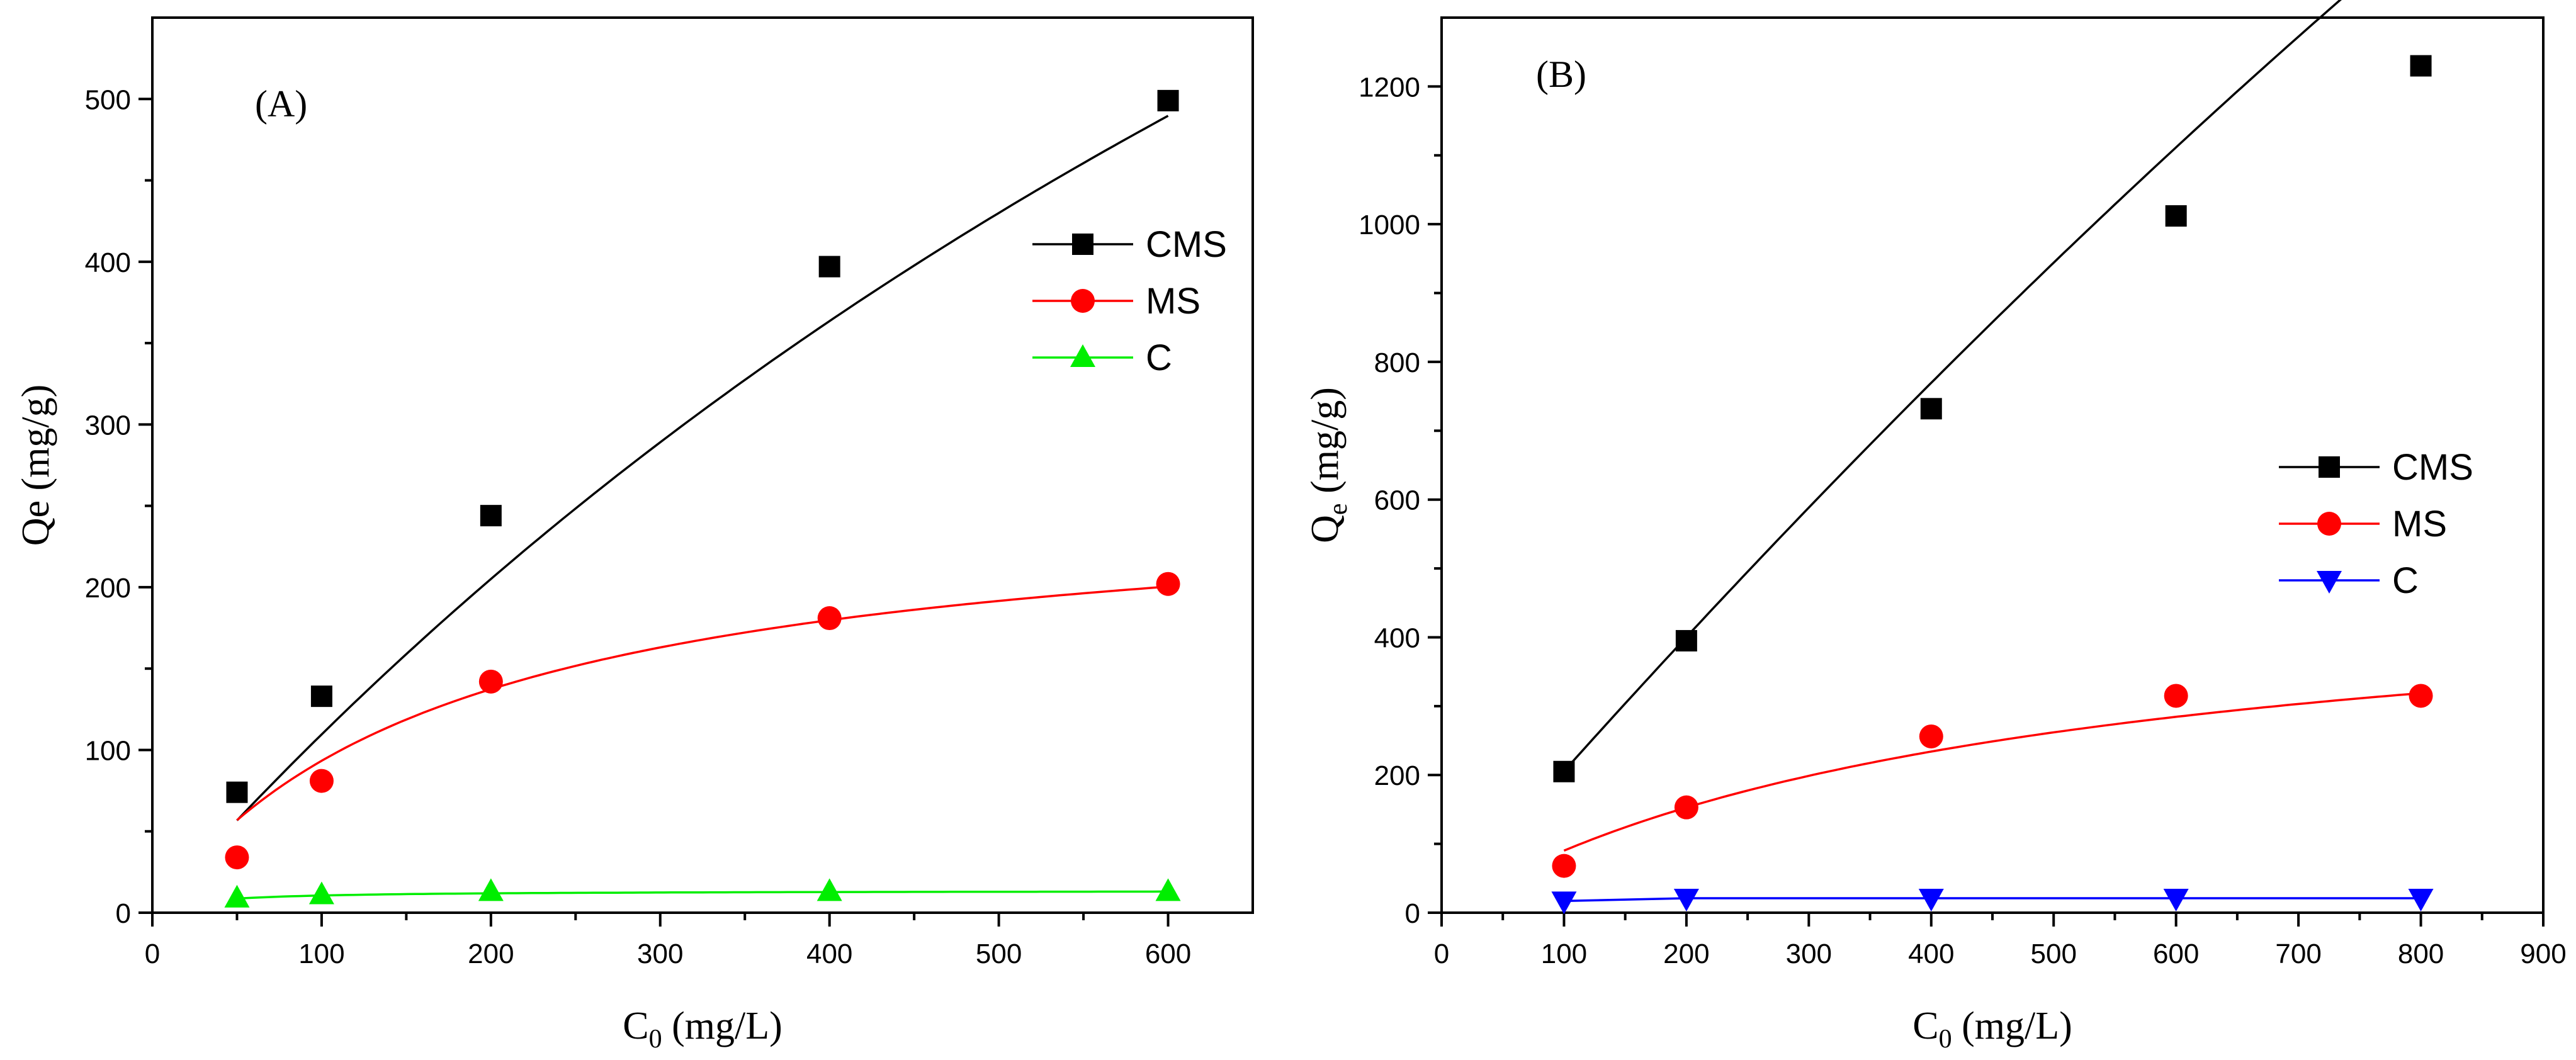 Image resolution: width=2576 pixels, height=1060 pixels. What do you see at coordinates (2298, 954) in the screenshot?
I see `x-tick-label: 700` at bounding box center [2298, 954].